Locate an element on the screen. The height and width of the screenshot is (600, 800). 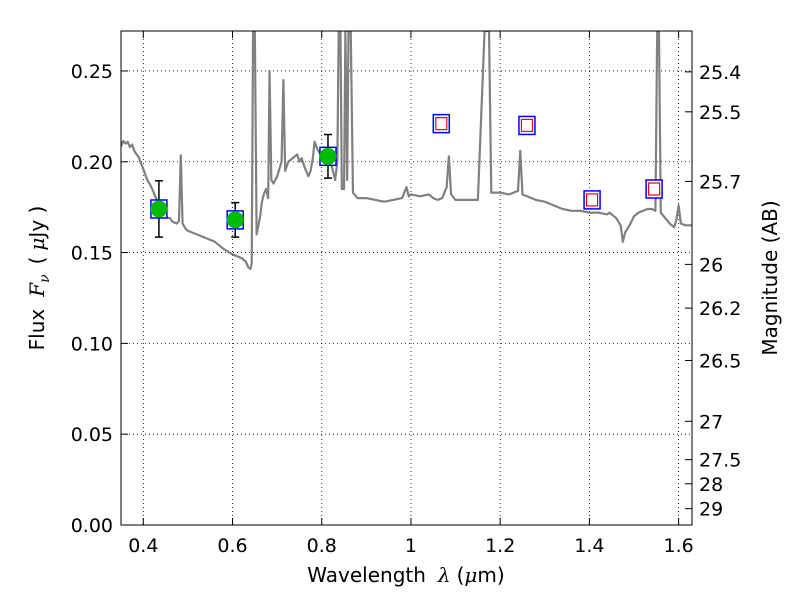
y2-tick-label: 27 is located at coordinates (711, 422).